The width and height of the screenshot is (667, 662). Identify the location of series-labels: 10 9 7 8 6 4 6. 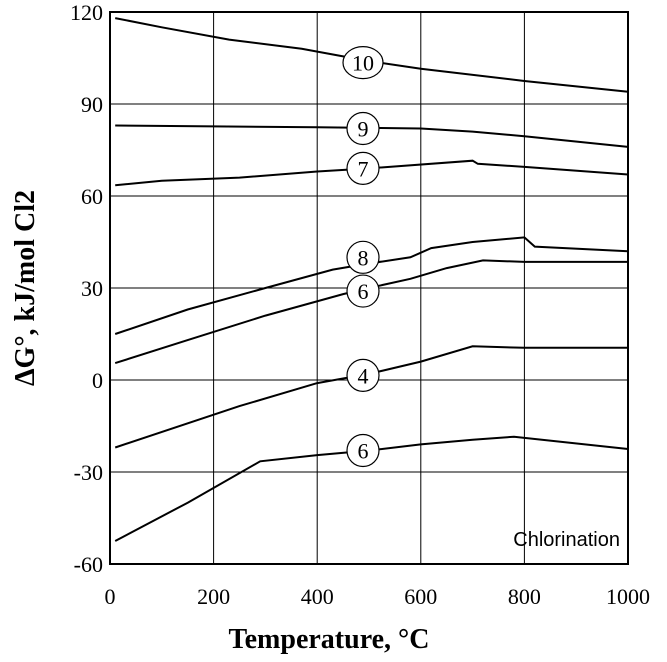
(363, 256).